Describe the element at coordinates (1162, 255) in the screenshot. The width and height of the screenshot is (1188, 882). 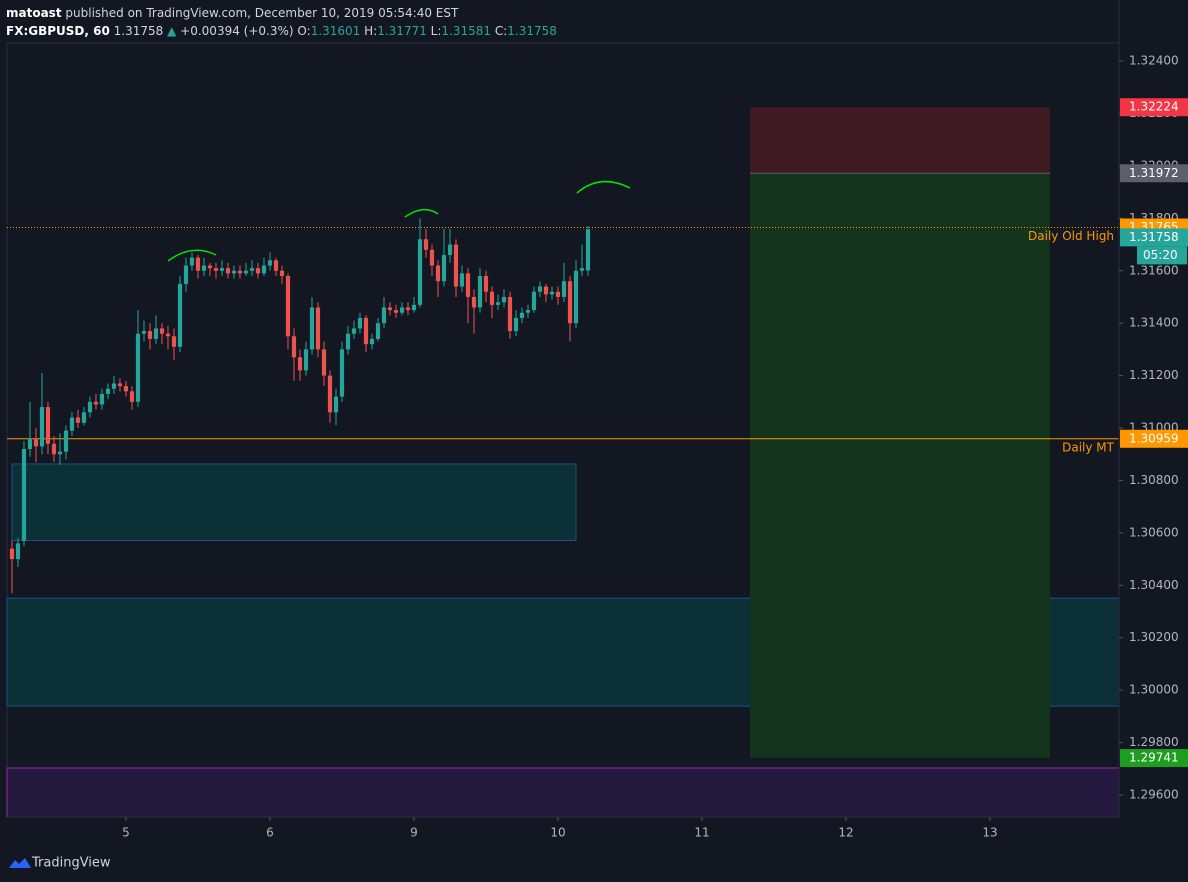
I see `countdown-tag` at that location.